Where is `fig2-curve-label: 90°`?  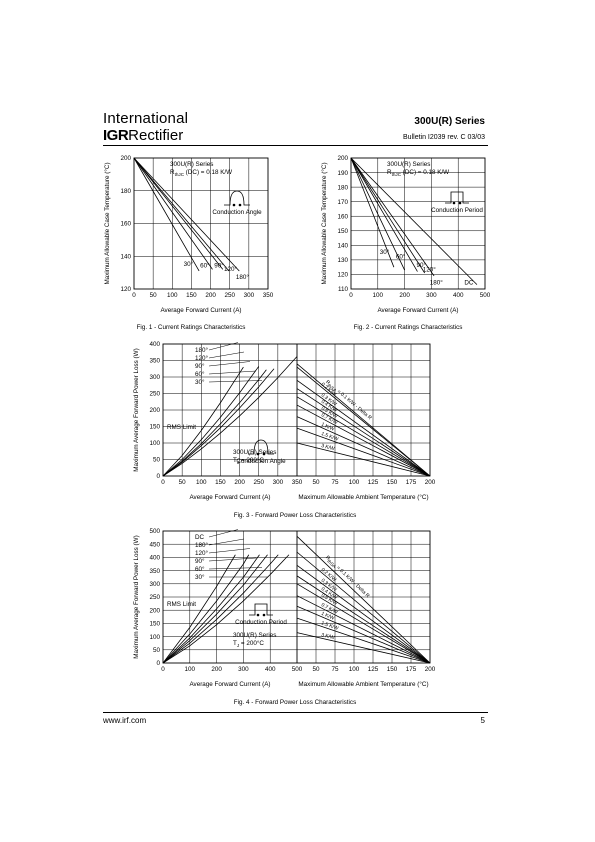 fig2-curve-label: 90° is located at coordinates (421, 265).